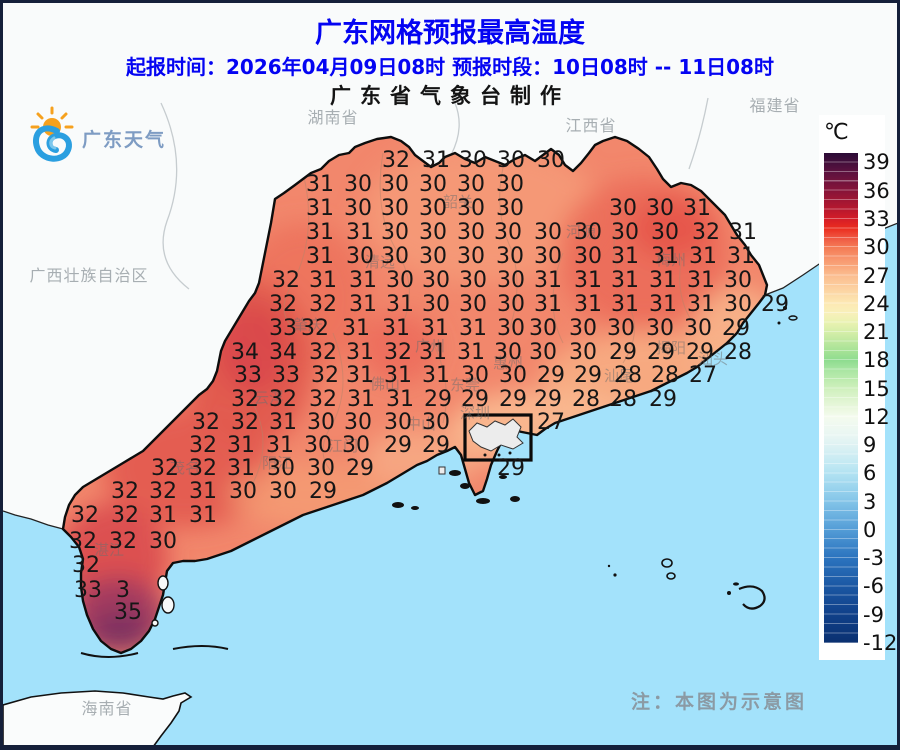  What do you see at coordinates (876, 360) in the screenshot?
I see `colorbar-tick-label: 18` at bounding box center [876, 360].